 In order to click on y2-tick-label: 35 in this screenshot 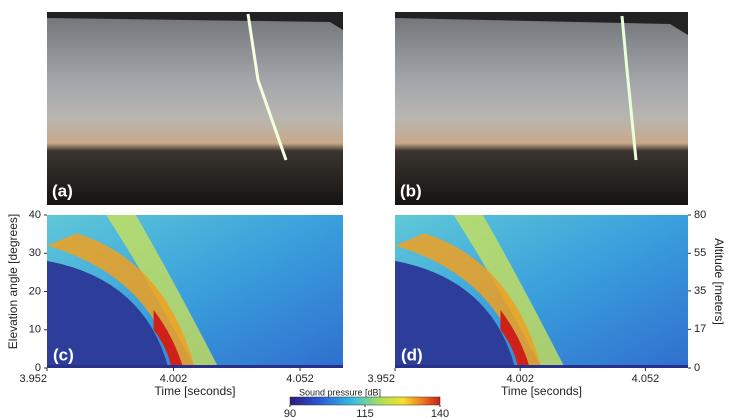, I will do `click(700, 291)`.